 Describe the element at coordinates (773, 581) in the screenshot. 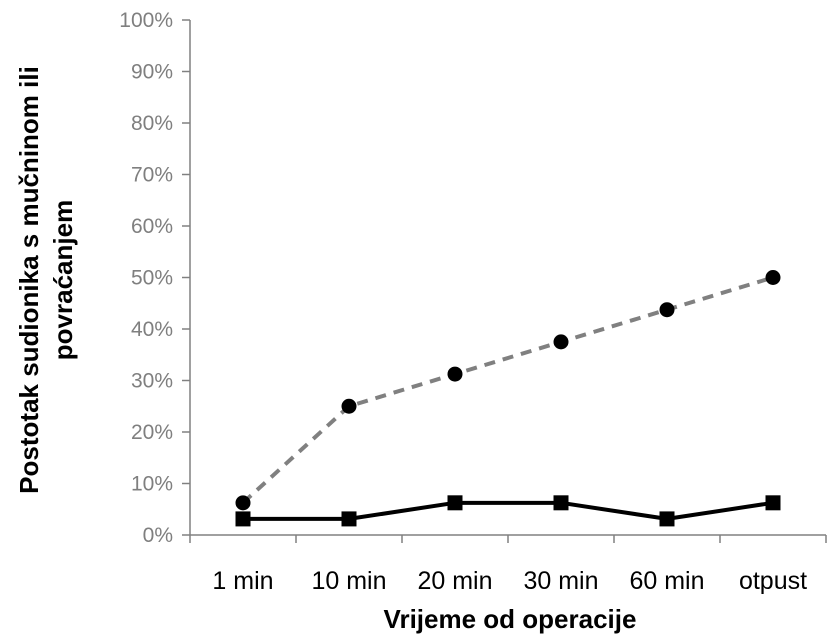

I see `x-tick-label: otpust` at that location.